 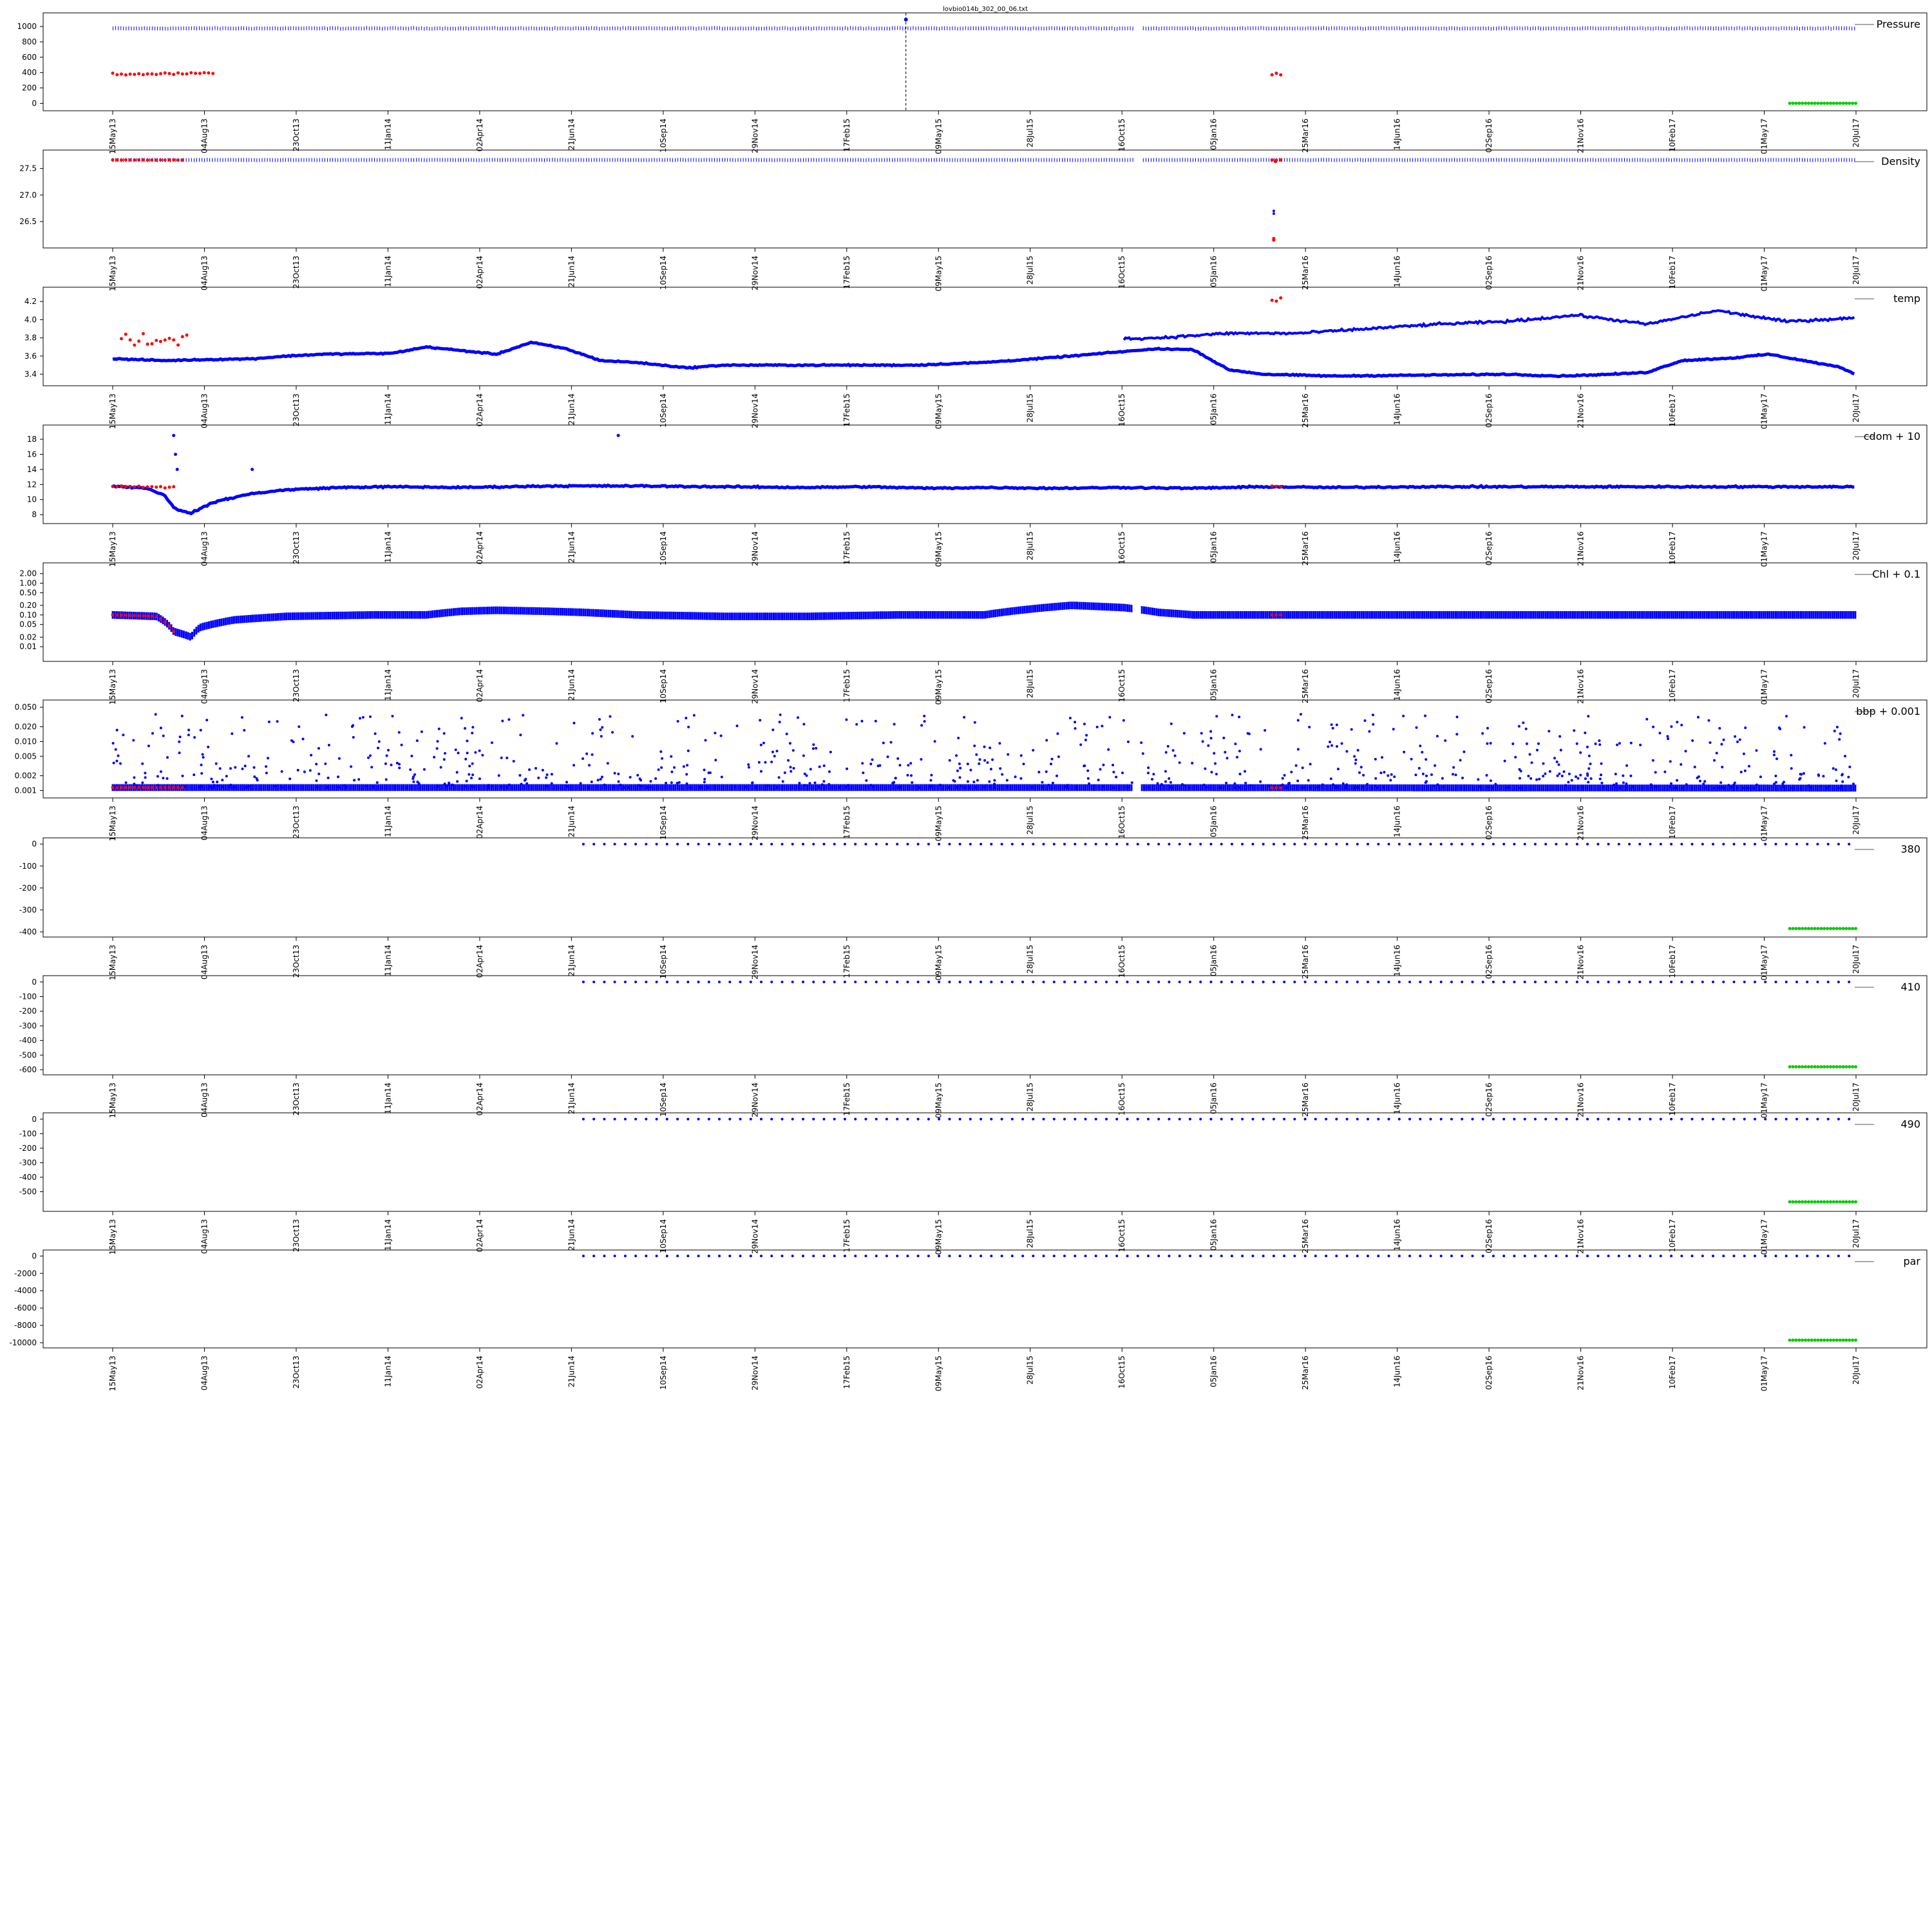 What do you see at coordinates (1581, 1100) in the screenshot?
I see `x-tick-label: 21Nov16` at bounding box center [1581, 1100].